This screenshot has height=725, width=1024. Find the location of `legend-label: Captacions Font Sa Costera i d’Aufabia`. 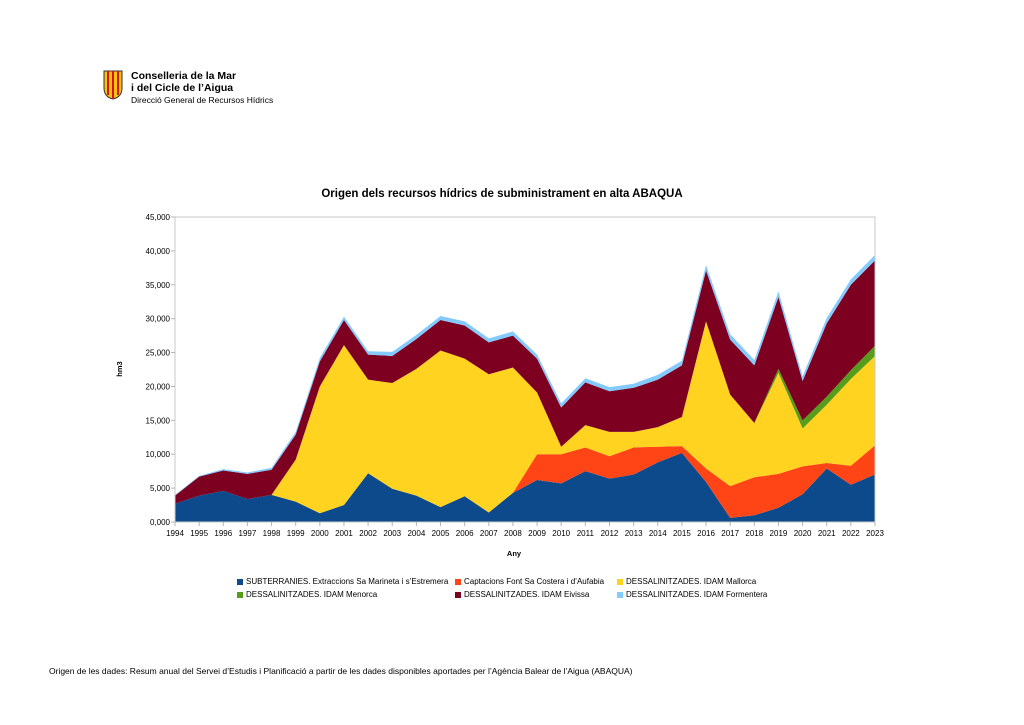

legend-label: Captacions Font Sa Costera i d’Aufabia is located at coordinates (534, 581).